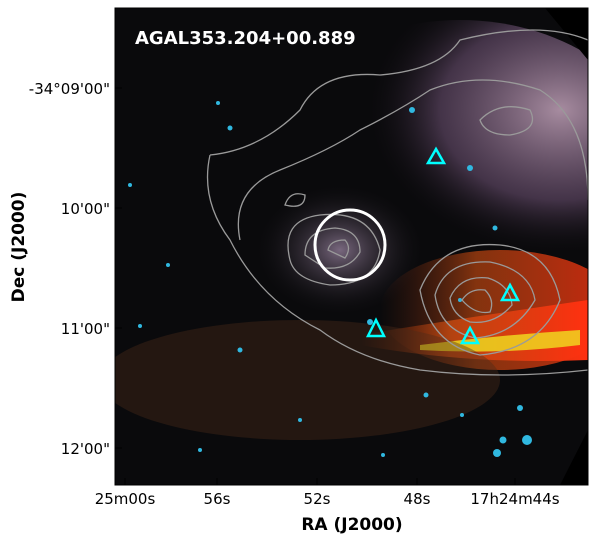 This screenshot has height=543, width=599. Describe the element at coordinates (317, 499) in the screenshot. I see `x-tick-label: 52s` at that location.